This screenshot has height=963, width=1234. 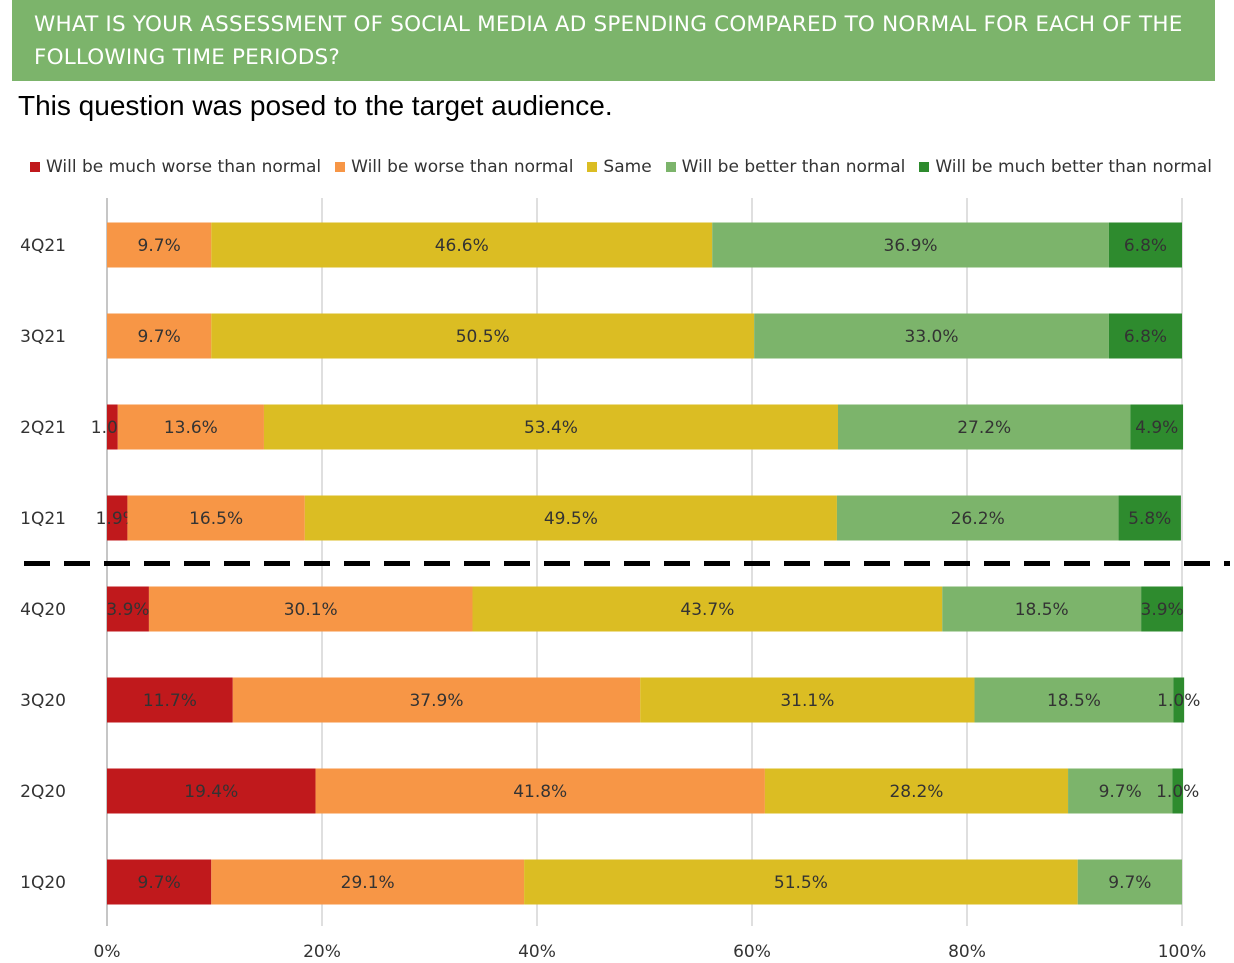 I want to click on data-label: 13.6%, so click(x=191, y=428).